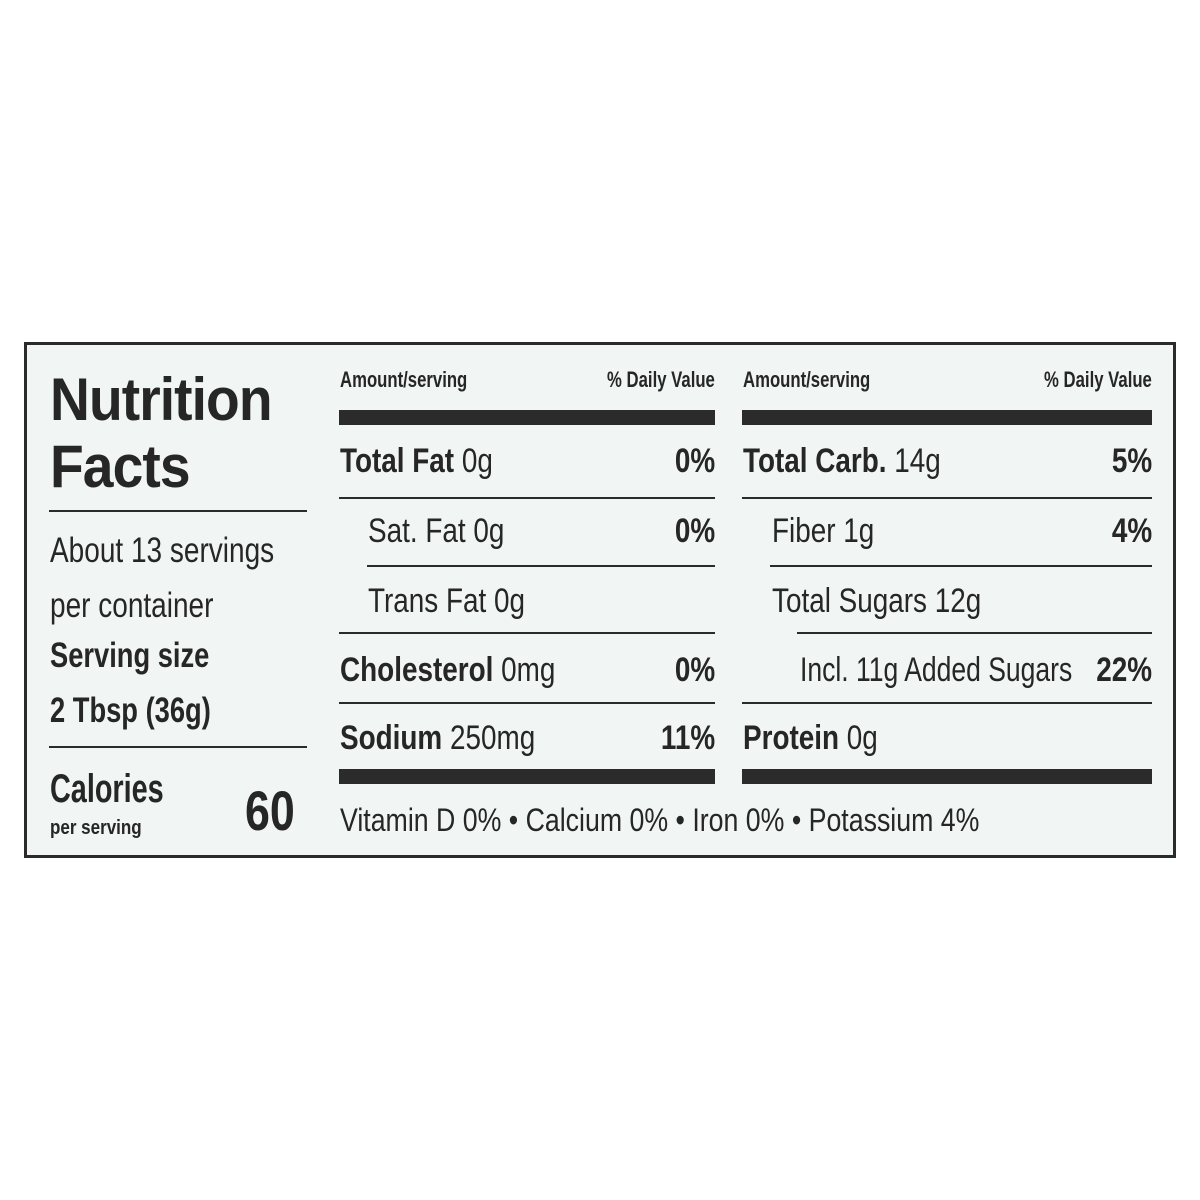  What do you see at coordinates (436, 531) in the screenshot?
I see `row-sat-fat: Sat. Fat 0g` at bounding box center [436, 531].